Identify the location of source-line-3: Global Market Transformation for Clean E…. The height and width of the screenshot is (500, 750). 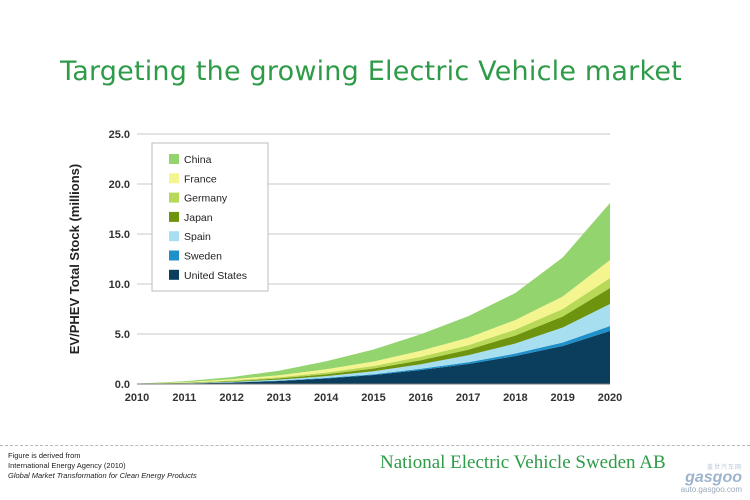
(102, 475).